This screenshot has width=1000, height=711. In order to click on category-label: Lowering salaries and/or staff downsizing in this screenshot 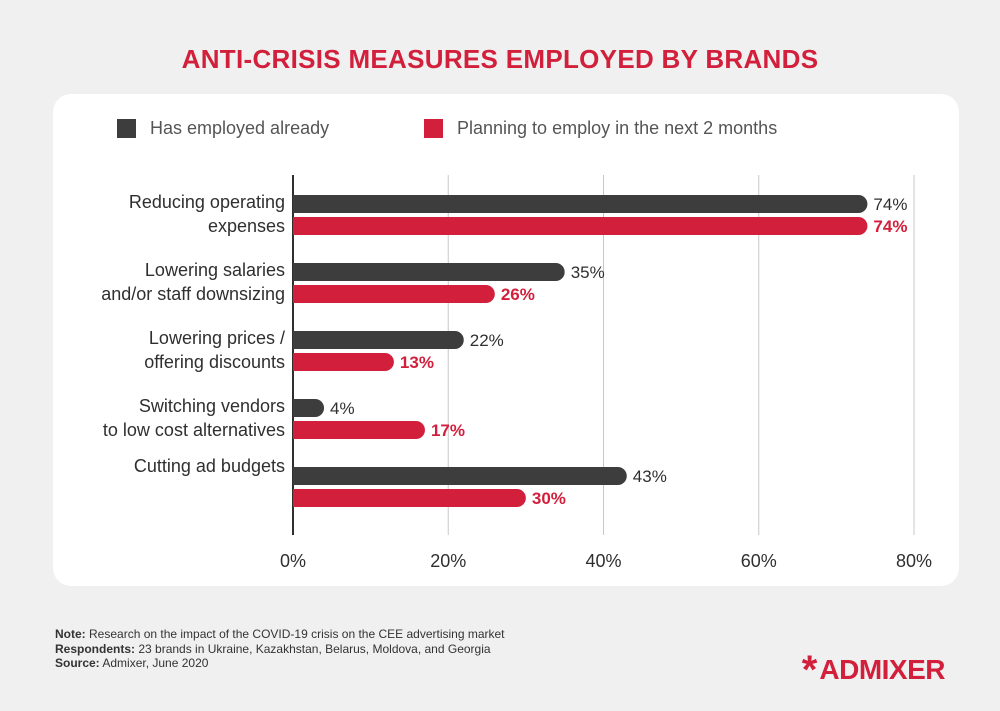, I will do `click(155, 282)`.